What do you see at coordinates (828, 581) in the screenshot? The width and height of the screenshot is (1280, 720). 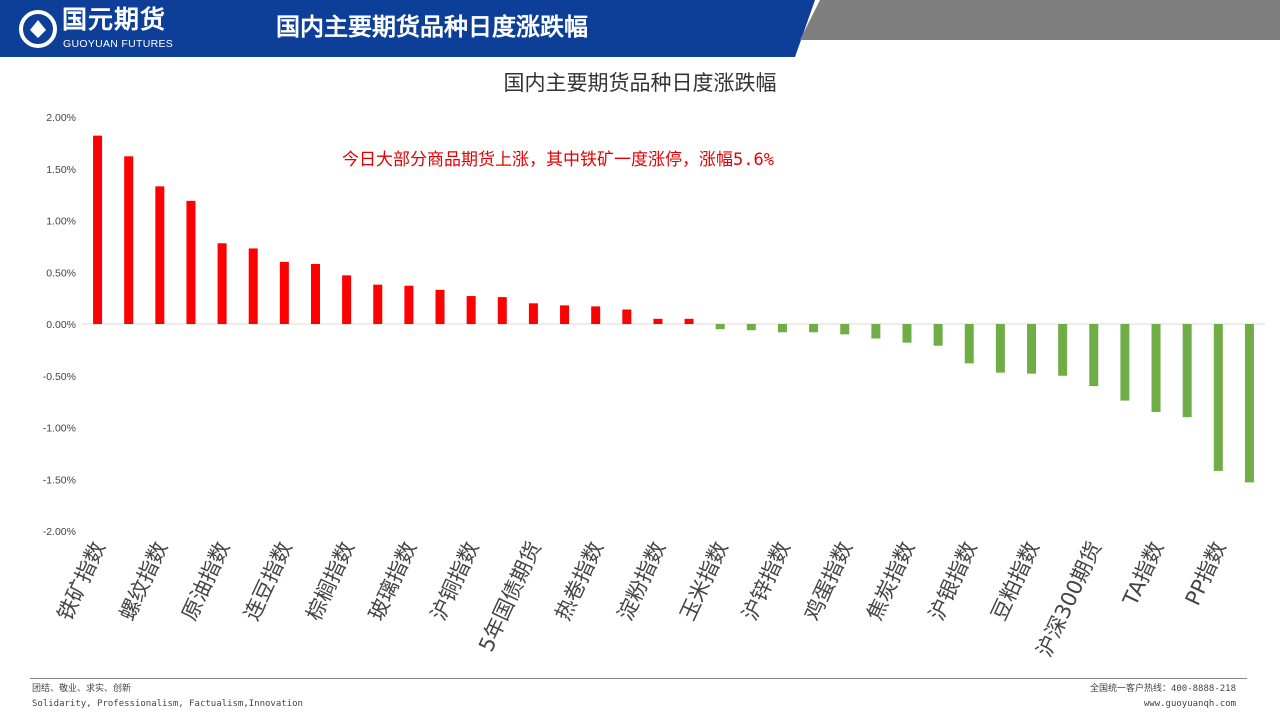 I see `x-tick-label: 鸡蛋指数` at bounding box center [828, 581].